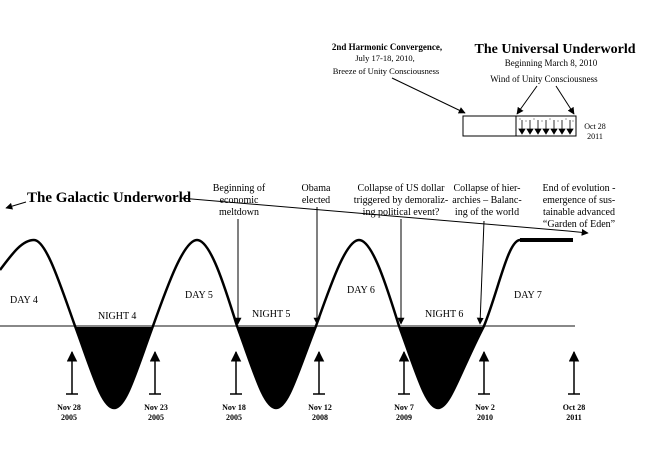  I want to click on label-night-4: NIGHT 4, so click(117, 316).